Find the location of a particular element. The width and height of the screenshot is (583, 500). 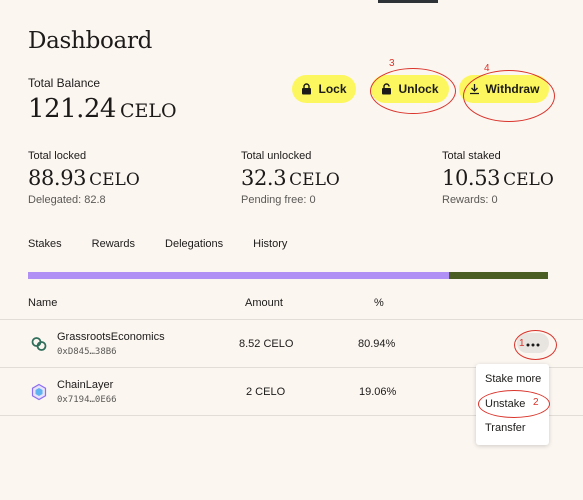

stat-sub: Rewards: 0 is located at coordinates (470, 200).